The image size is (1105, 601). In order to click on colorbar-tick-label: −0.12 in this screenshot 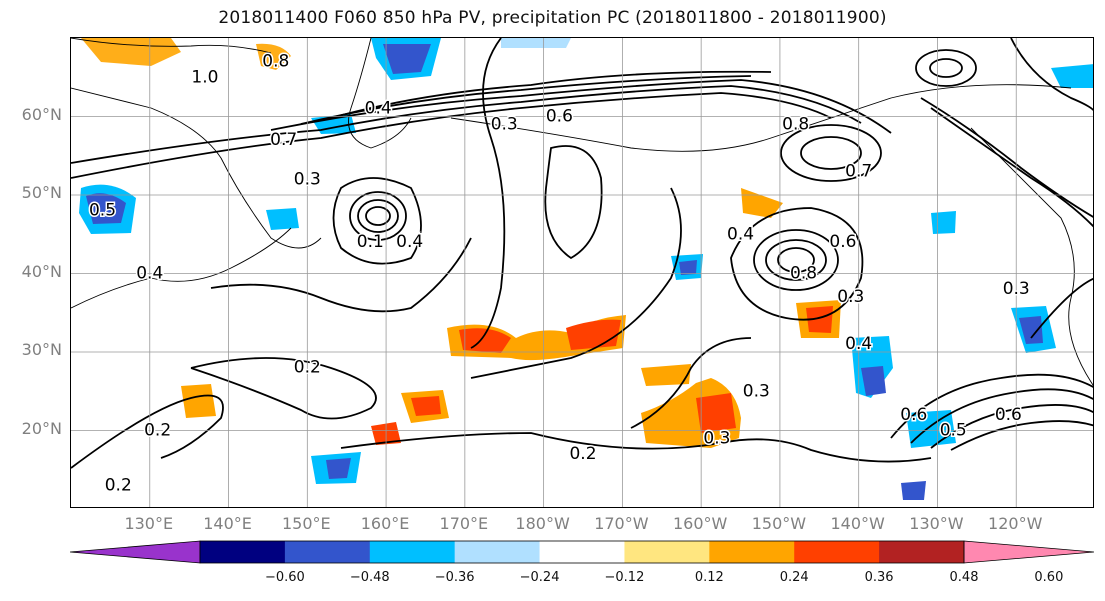, I will do `click(624, 577)`.